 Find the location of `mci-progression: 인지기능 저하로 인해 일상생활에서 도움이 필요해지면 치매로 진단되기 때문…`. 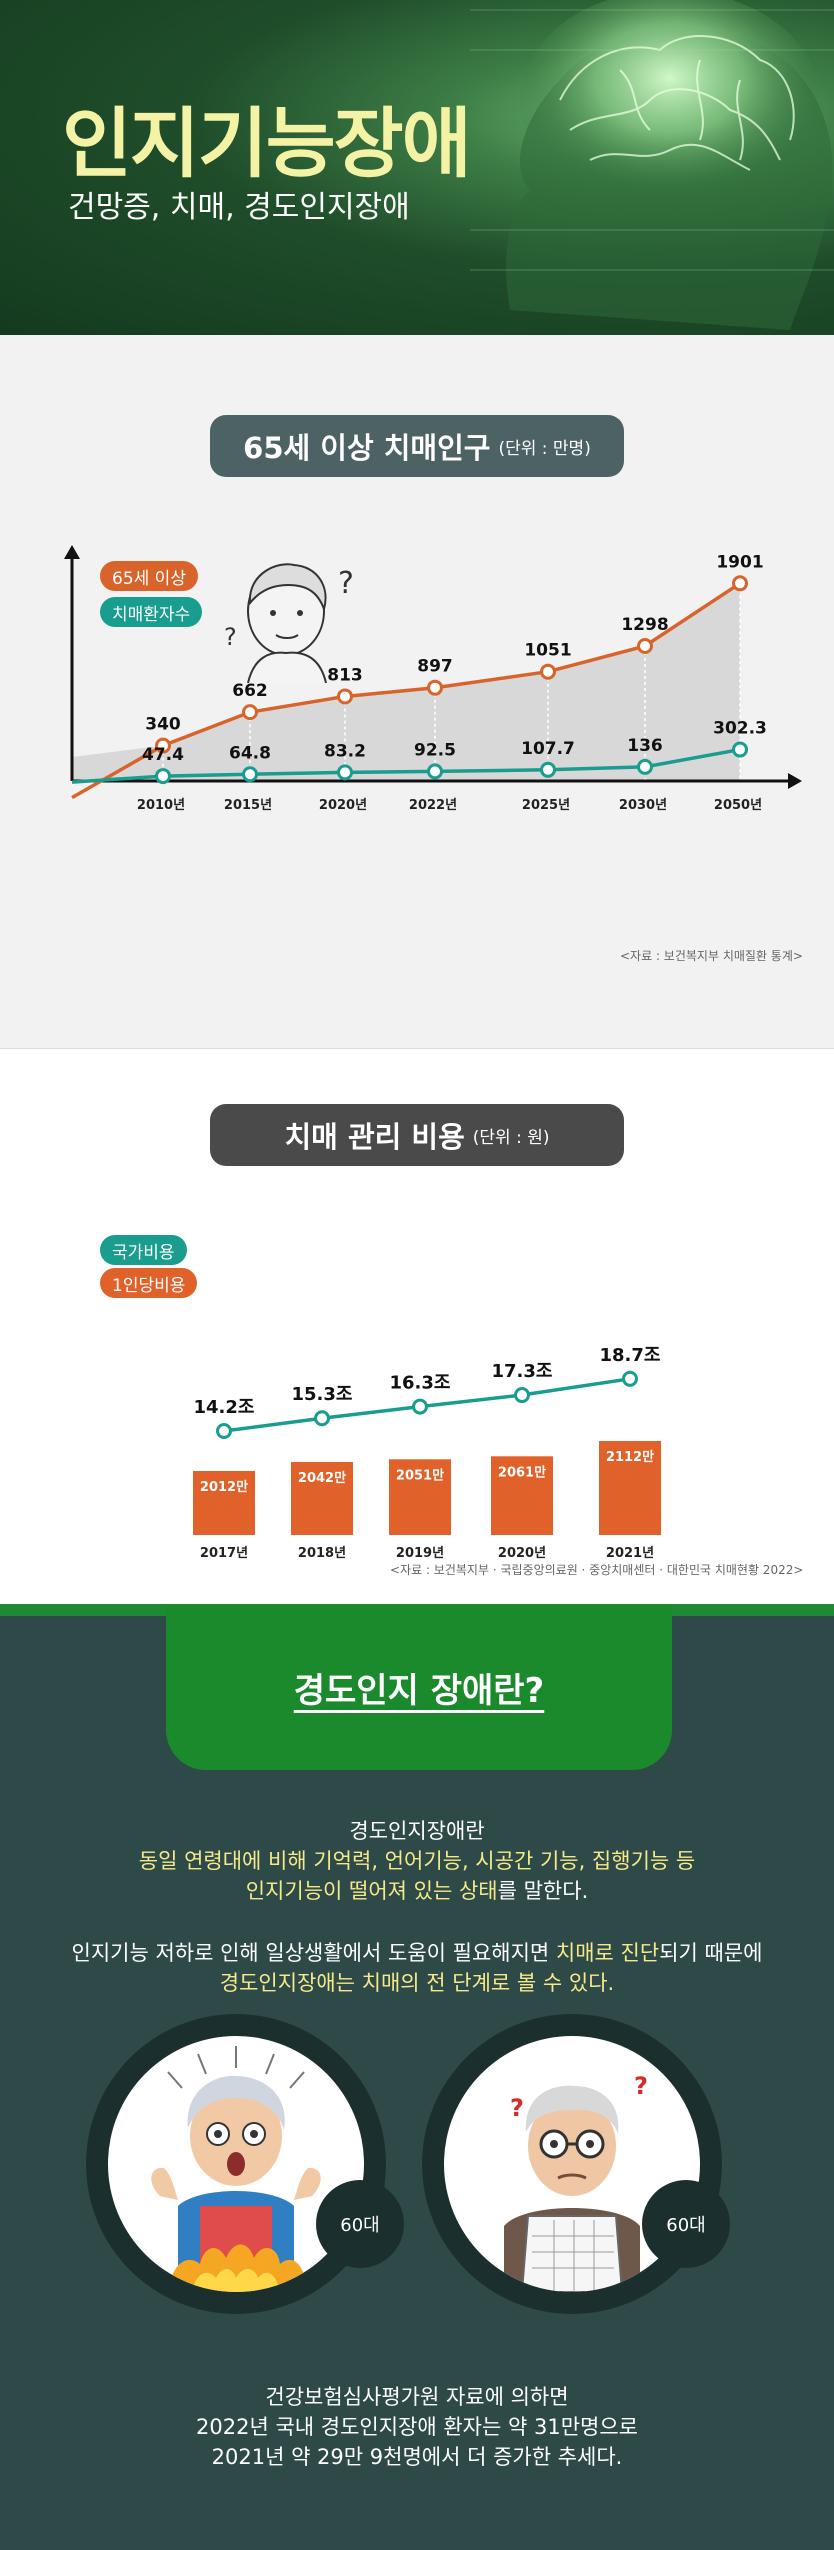

mci-progression: 인지기능 저하로 인해 일상생활에서 도움이 필요해지면 치매로 진단되기 때문… is located at coordinates (417, 1968).